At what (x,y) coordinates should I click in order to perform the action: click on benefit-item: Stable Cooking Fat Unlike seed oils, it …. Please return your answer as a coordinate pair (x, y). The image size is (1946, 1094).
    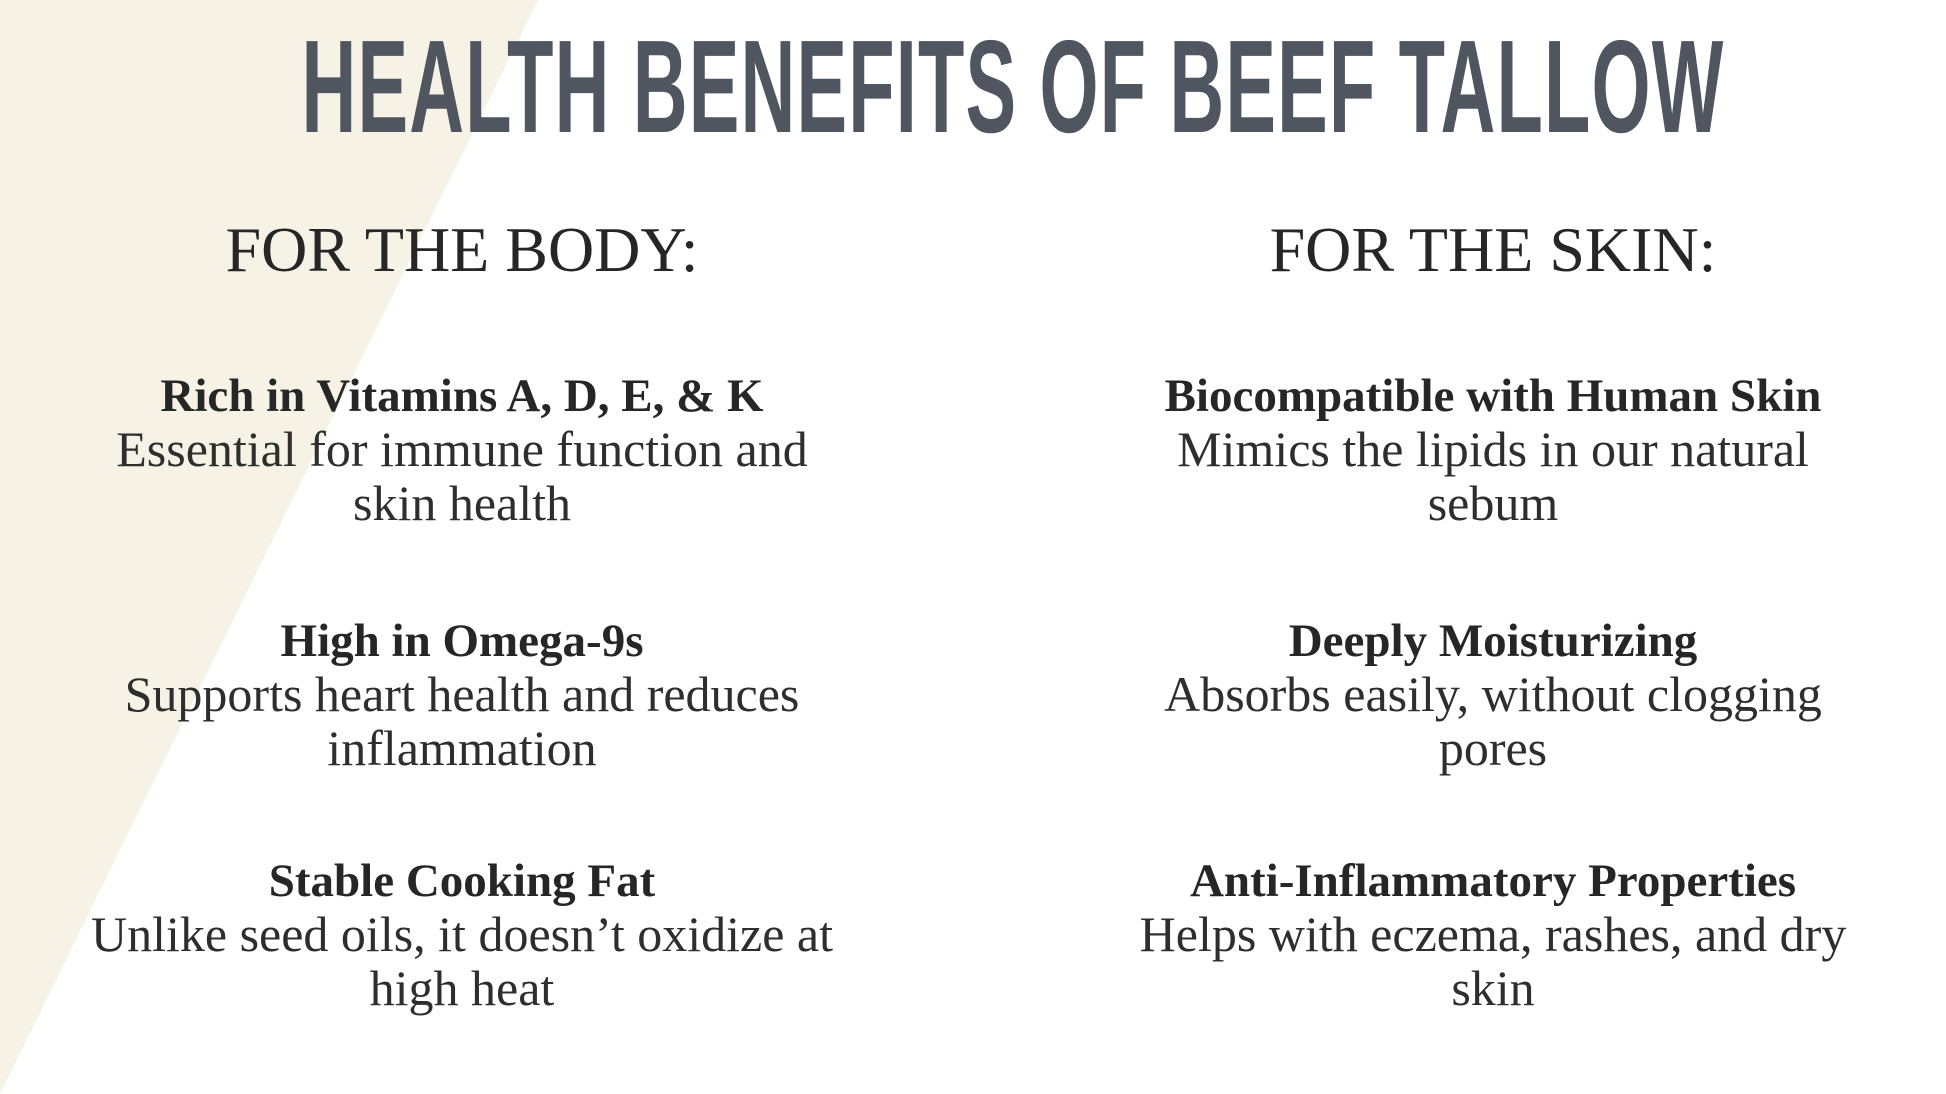
    Looking at the image, I should click on (466, 935).